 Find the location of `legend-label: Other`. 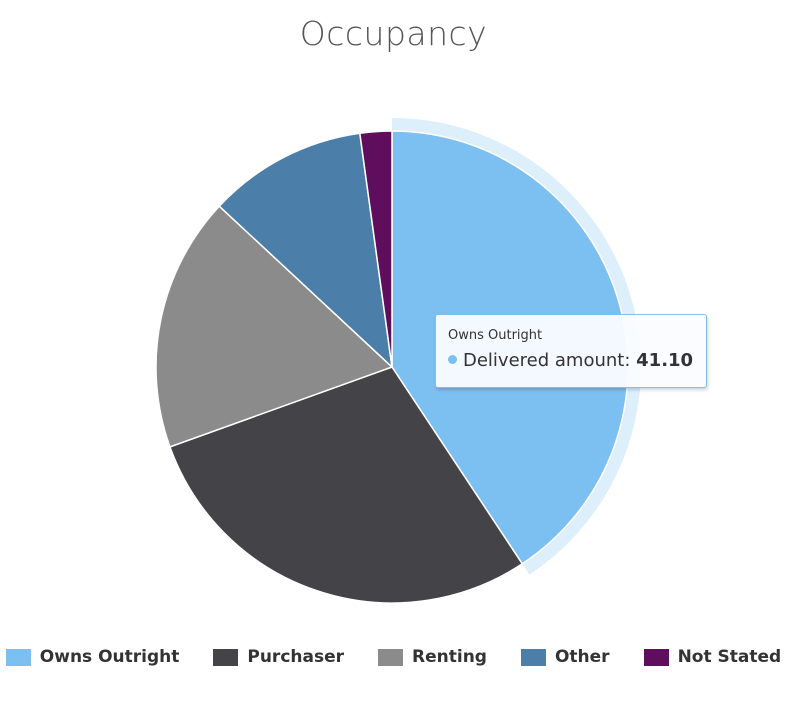

legend-label: Other is located at coordinates (582, 657).